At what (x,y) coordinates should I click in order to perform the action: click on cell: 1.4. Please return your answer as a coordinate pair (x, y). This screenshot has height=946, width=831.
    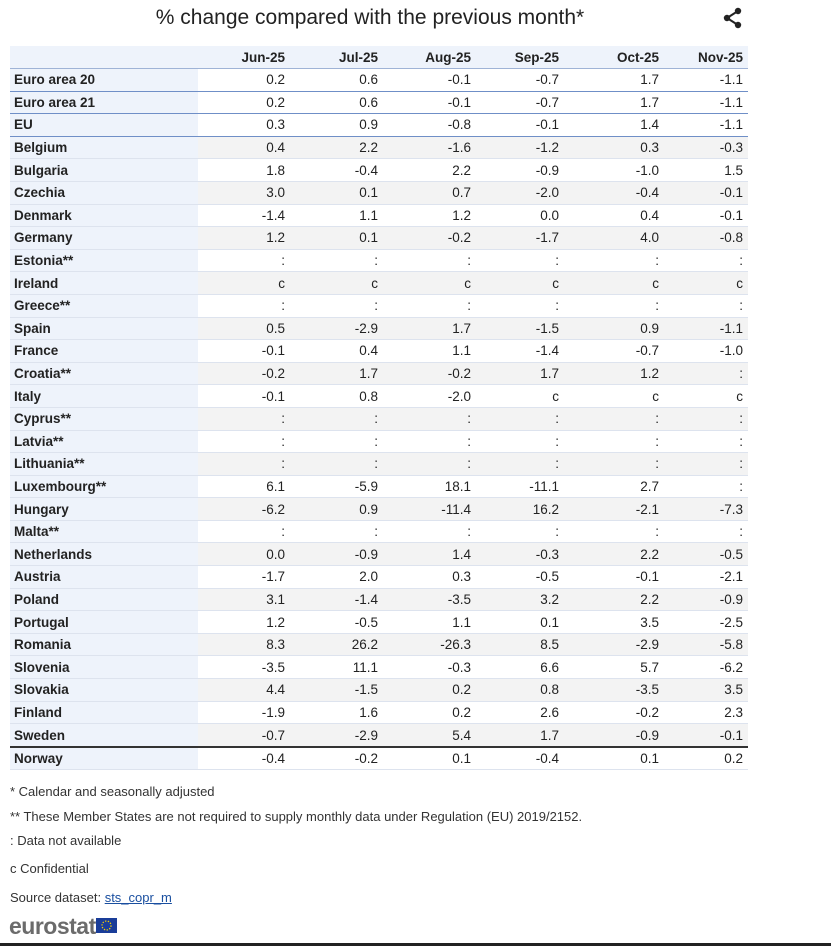
    Looking at the image, I should click on (429, 554).